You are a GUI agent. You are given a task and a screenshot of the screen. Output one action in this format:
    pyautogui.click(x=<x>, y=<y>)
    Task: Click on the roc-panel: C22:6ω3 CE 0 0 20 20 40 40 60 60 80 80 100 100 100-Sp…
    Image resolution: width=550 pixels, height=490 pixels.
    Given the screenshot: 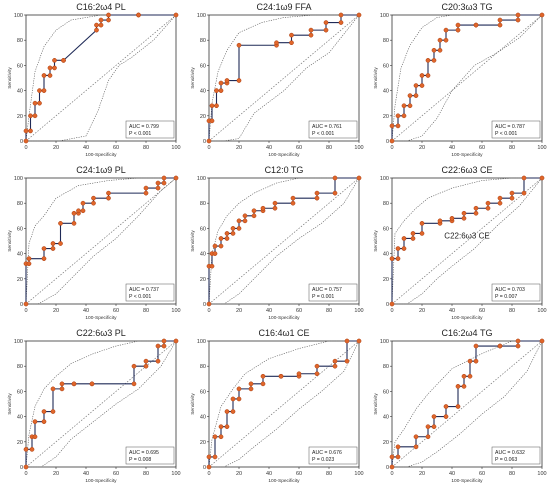 What is the action you would take?
    pyautogui.click(x=457, y=244)
    